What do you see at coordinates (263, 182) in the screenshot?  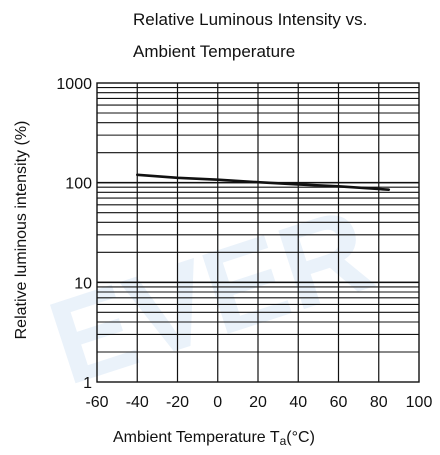 I see `series-line` at bounding box center [263, 182].